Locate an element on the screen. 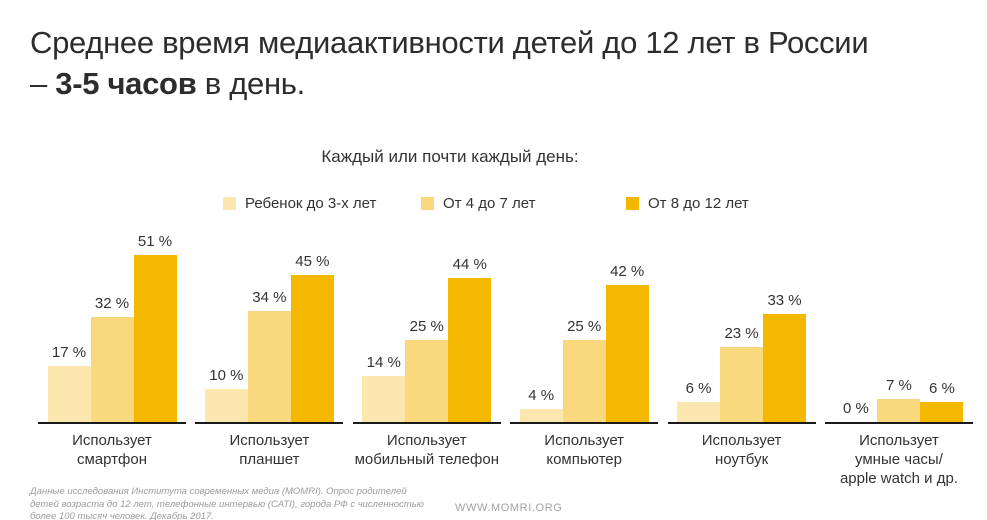 Image resolution: width=987 pixels, height=520 pixels. legend-label: От 8 до 12 лет is located at coordinates (698, 203).